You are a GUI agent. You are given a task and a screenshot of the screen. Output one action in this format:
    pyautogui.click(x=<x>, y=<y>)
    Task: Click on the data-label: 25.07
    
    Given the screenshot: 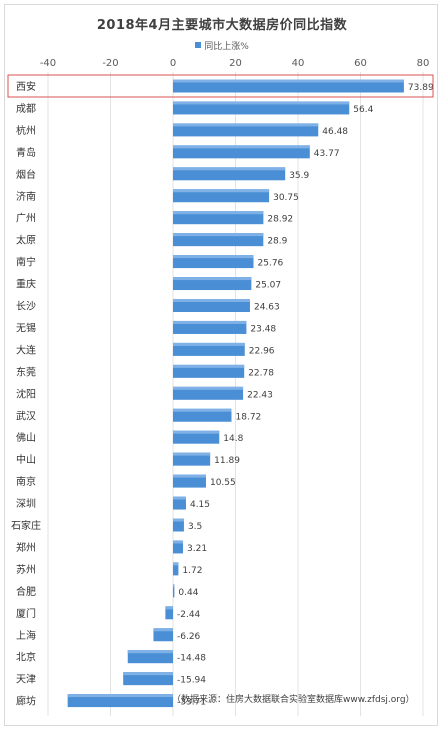 What is the action you would take?
    pyautogui.click(x=268, y=286)
    